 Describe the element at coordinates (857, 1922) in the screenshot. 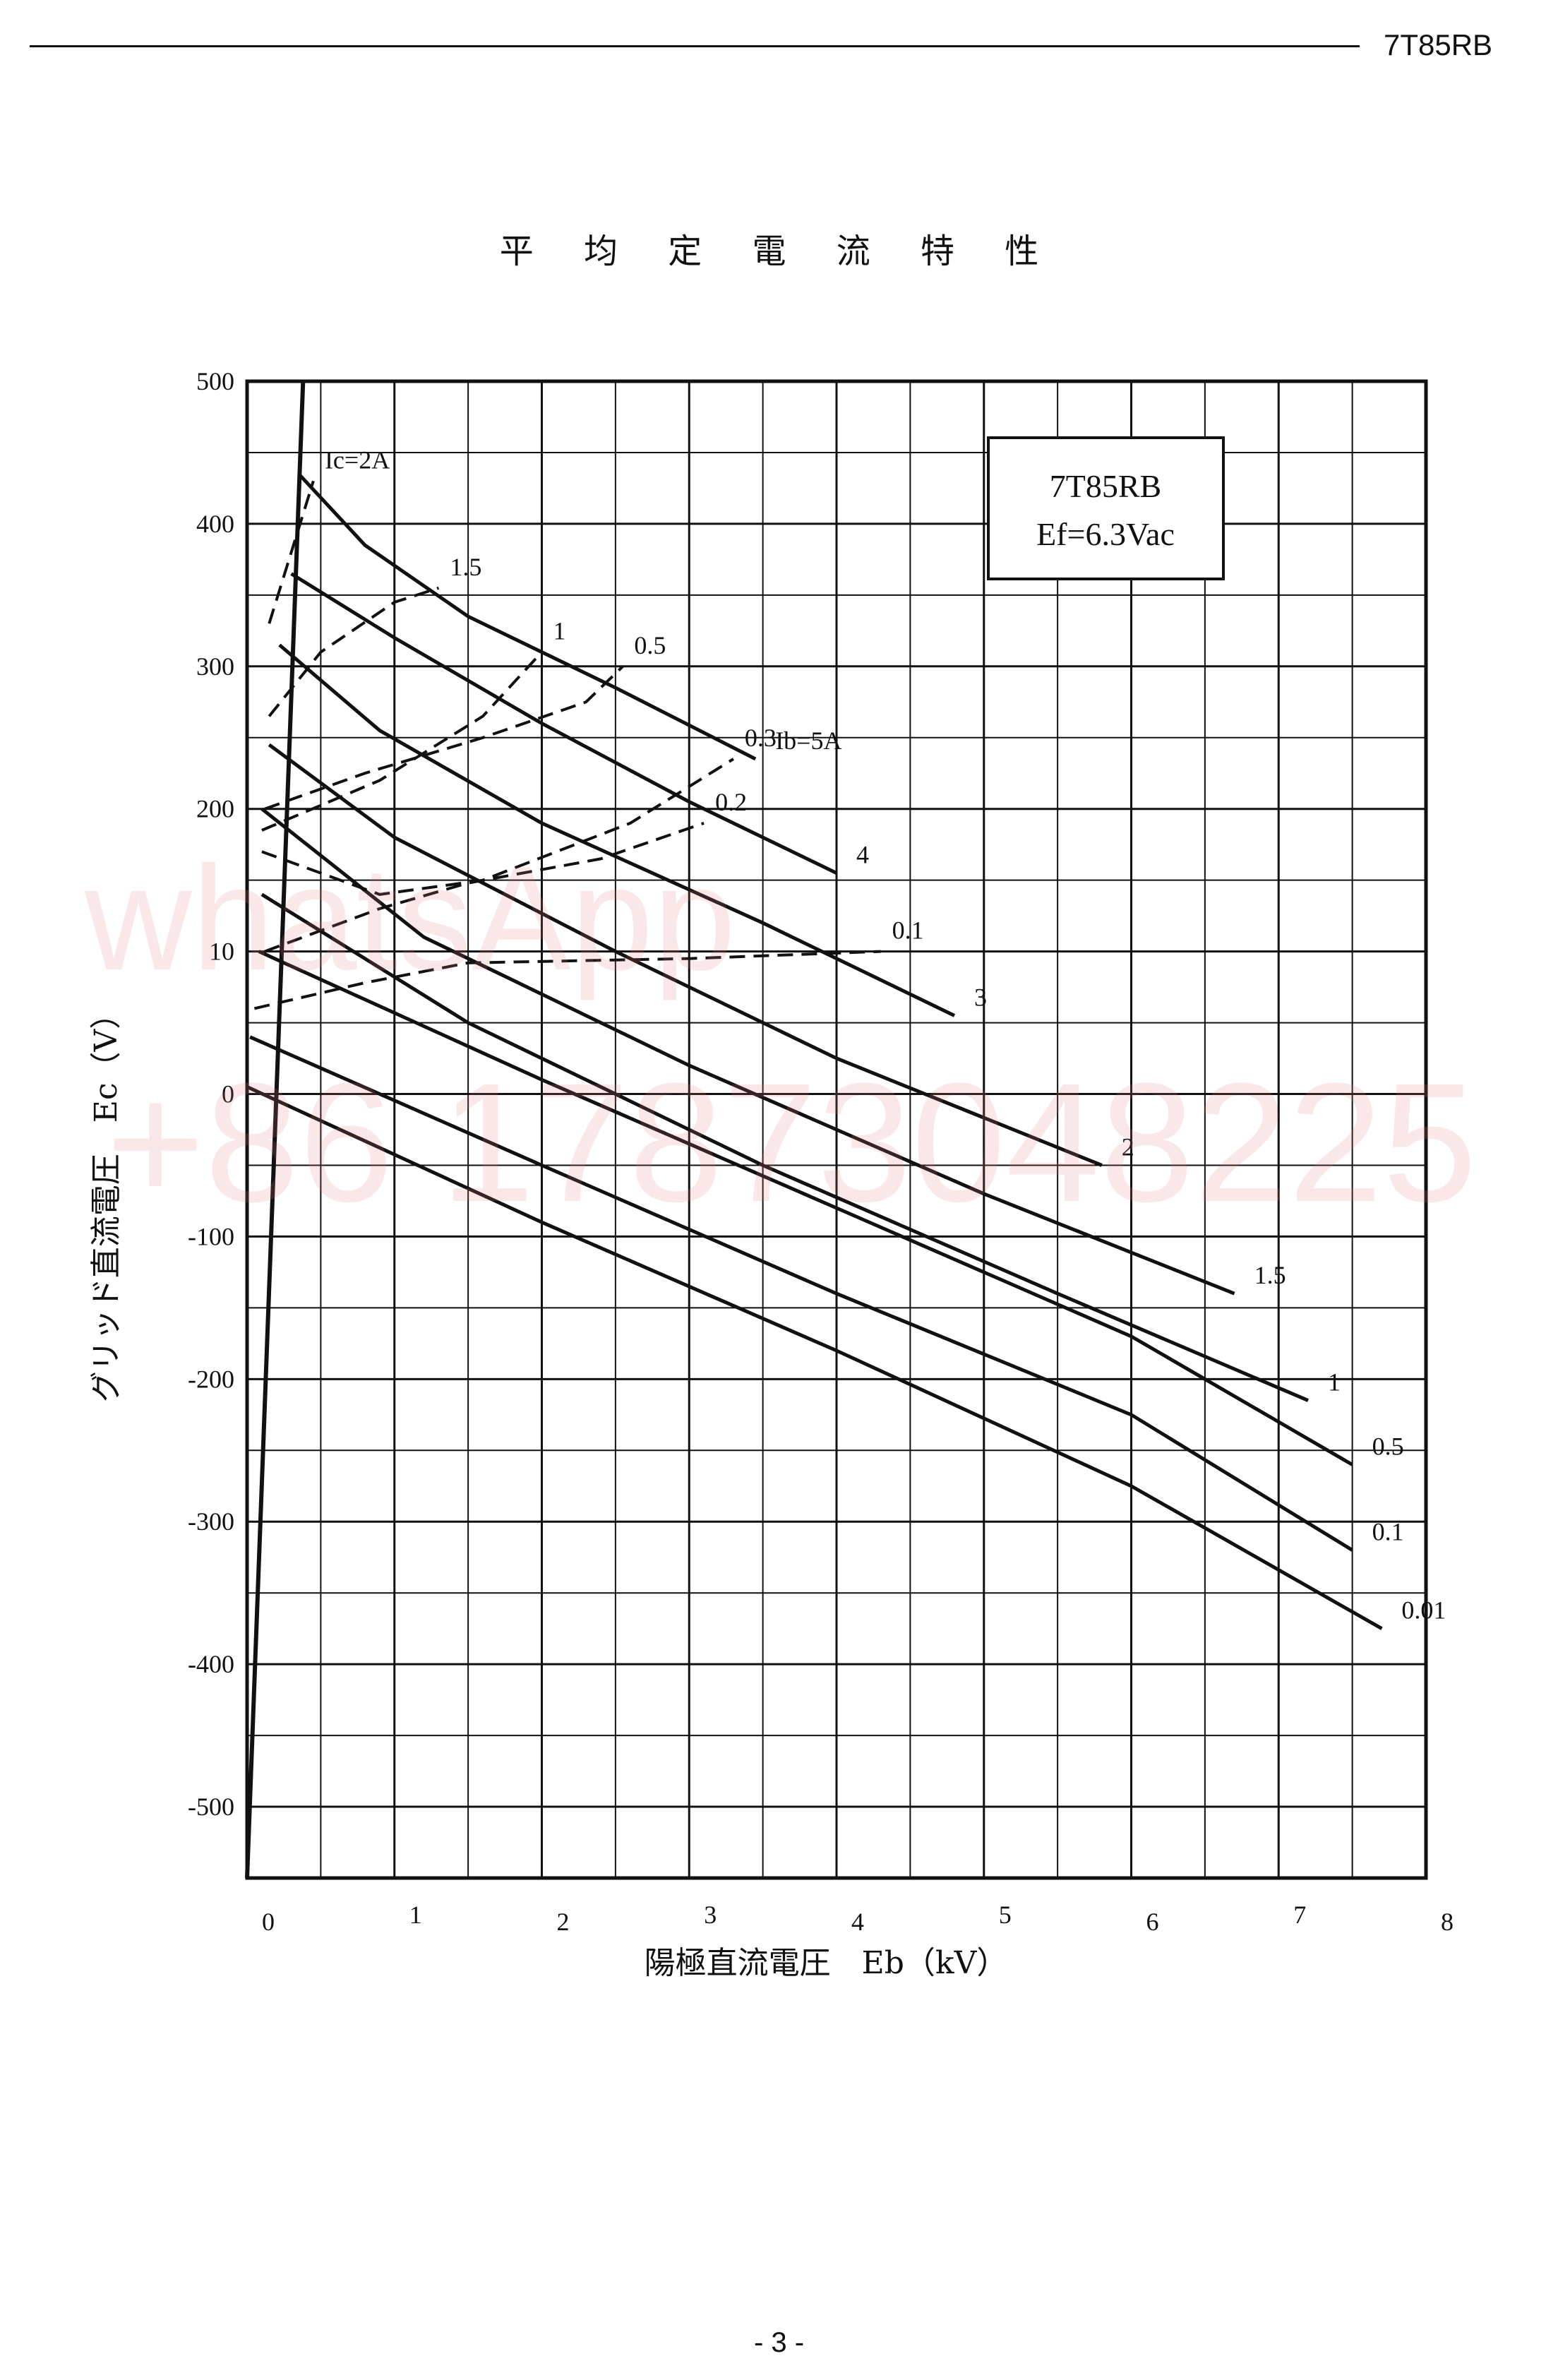

I see `x-tick-label: 4` at that location.